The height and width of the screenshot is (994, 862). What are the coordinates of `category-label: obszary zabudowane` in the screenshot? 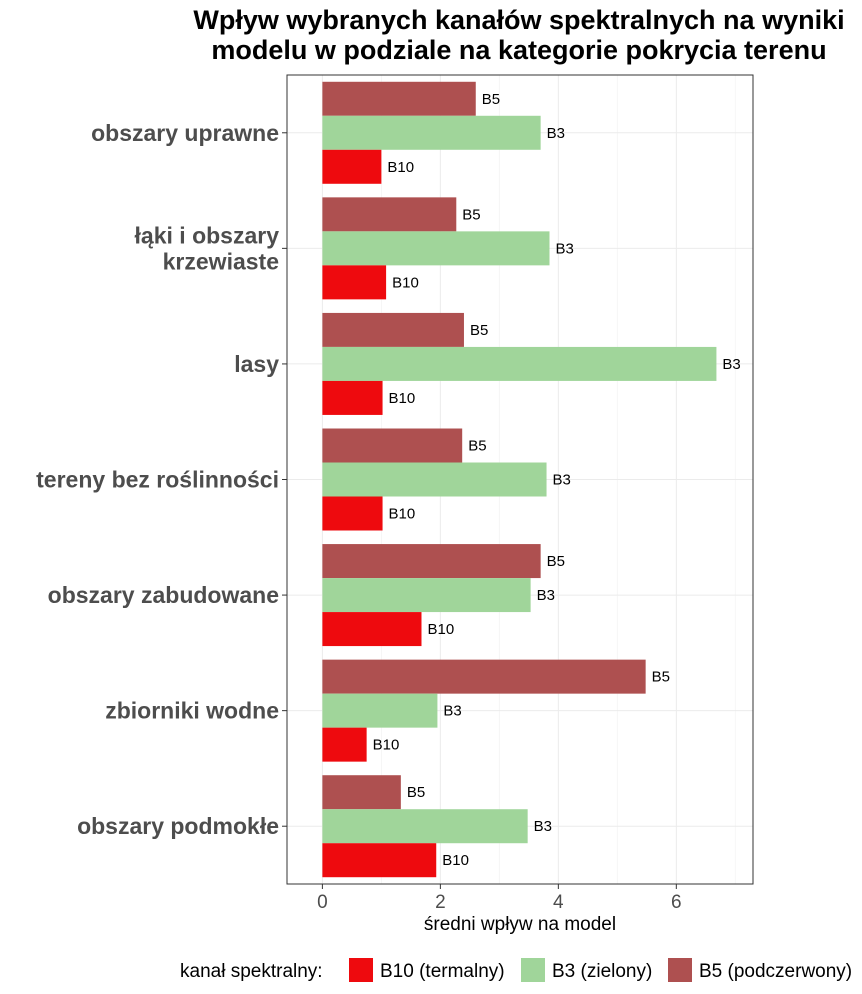 It's located at (163, 595).